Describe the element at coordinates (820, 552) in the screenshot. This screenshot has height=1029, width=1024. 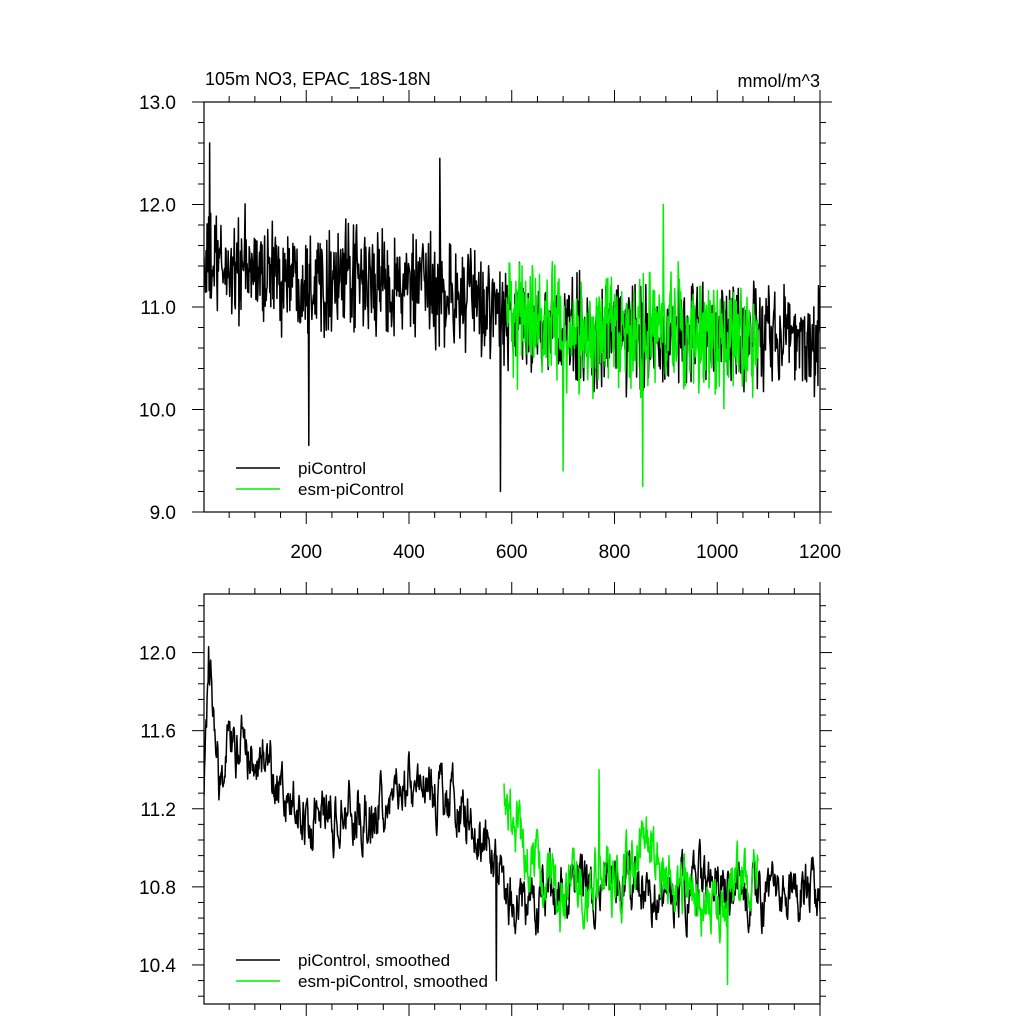
I see `x-tick-label: 1200` at that location.